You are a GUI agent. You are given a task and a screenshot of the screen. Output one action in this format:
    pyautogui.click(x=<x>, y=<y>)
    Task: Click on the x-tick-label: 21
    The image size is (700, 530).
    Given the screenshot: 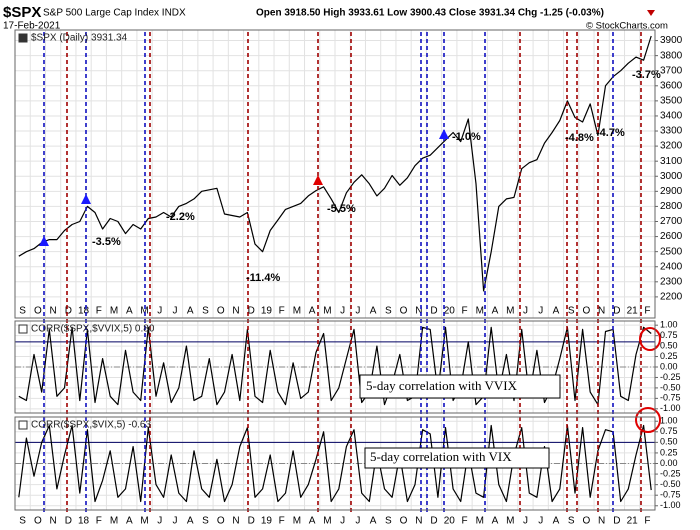 What is the action you would take?
    pyautogui.click(x=633, y=521)
    